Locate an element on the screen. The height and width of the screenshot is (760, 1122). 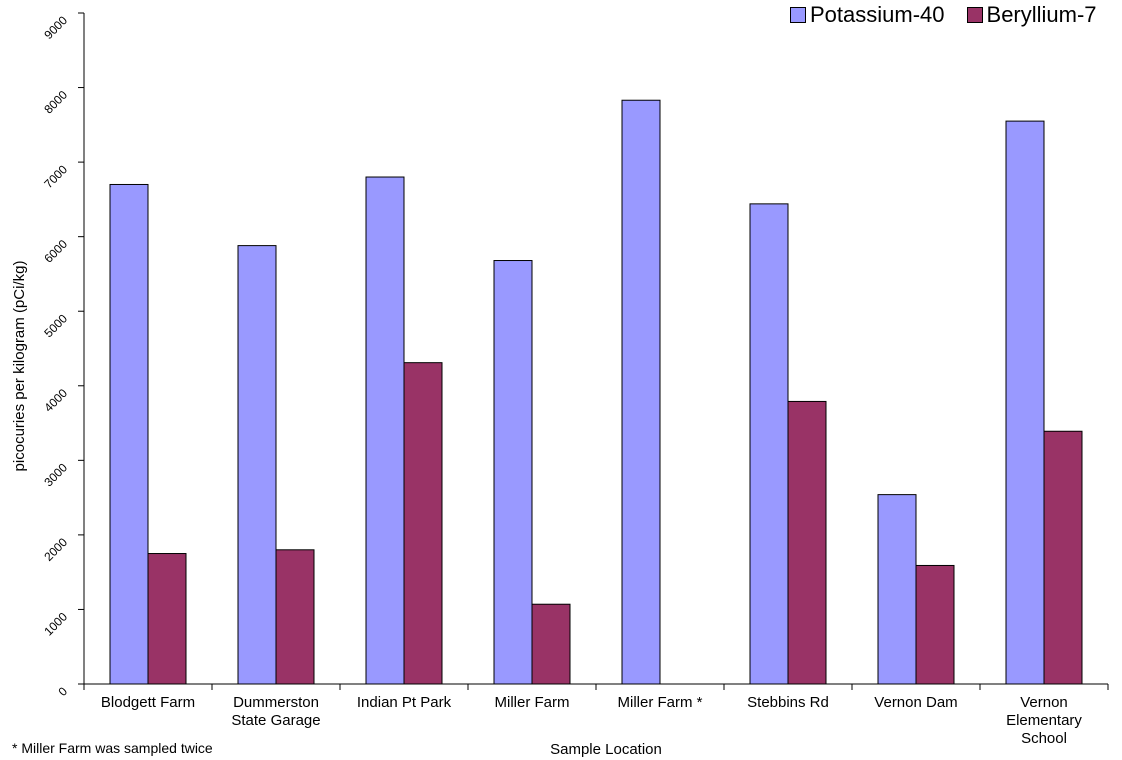
y-tick-label: 9000 is located at coordinates (55, 27).